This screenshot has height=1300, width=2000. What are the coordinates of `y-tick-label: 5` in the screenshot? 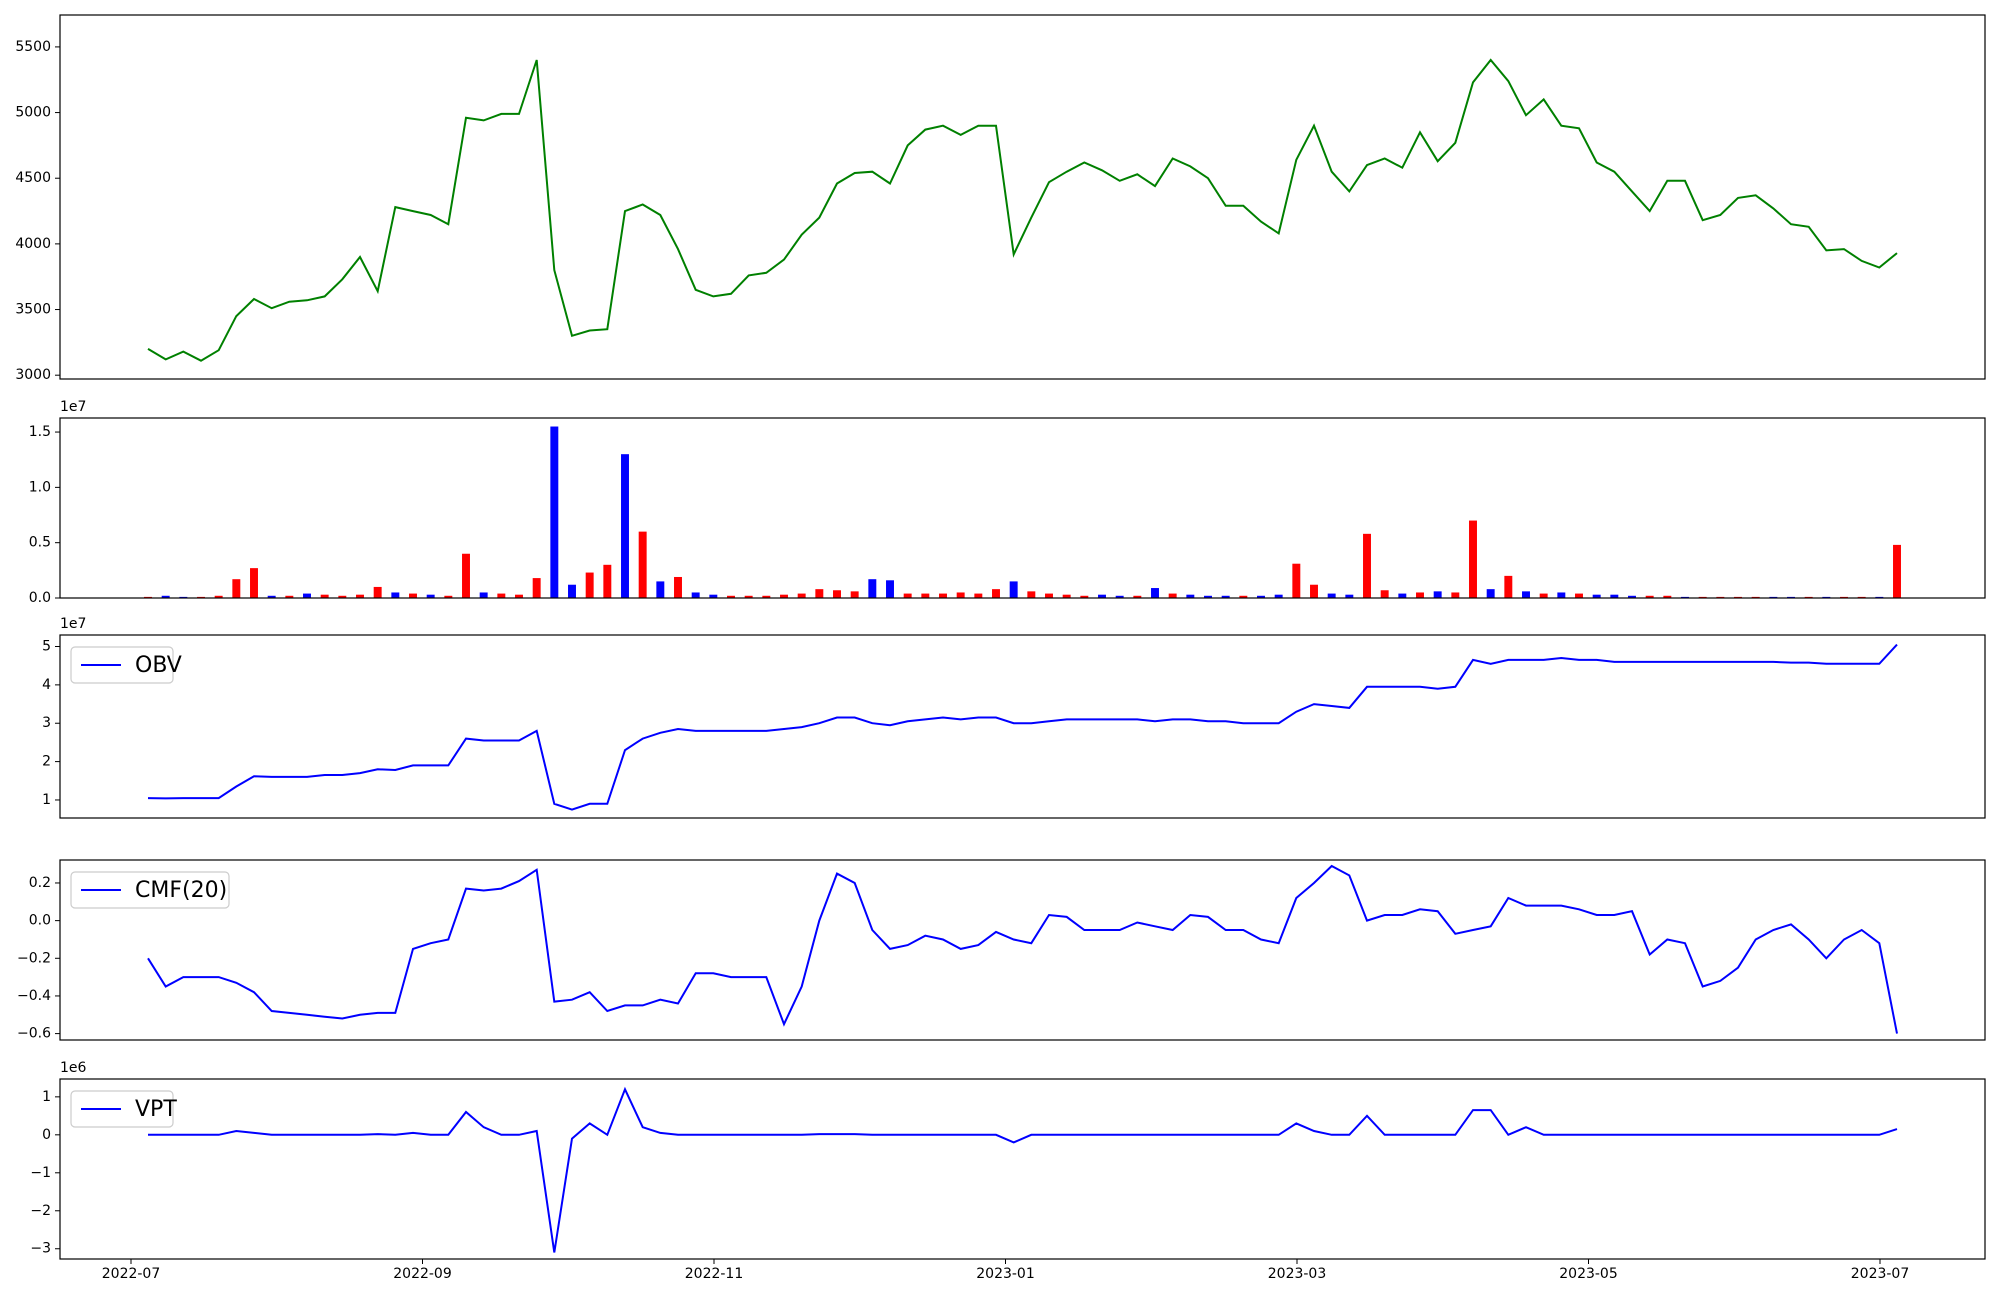 It's located at (46, 647).